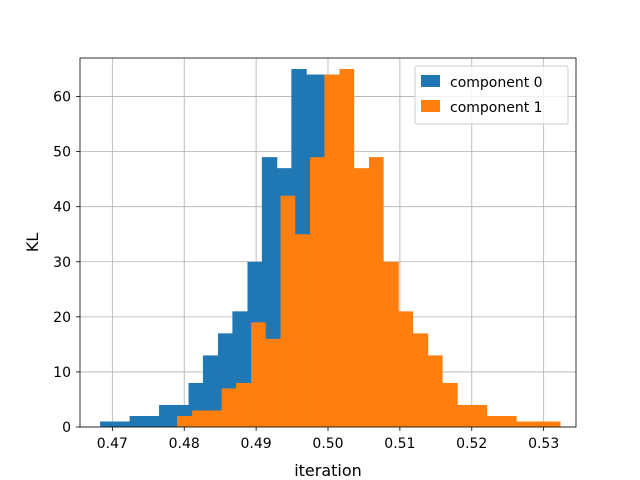 Image resolution: width=640 pixels, height=480 pixels. What do you see at coordinates (496, 108) in the screenshot?
I see `legend-label: component 1` at bounding box center [496, 108].